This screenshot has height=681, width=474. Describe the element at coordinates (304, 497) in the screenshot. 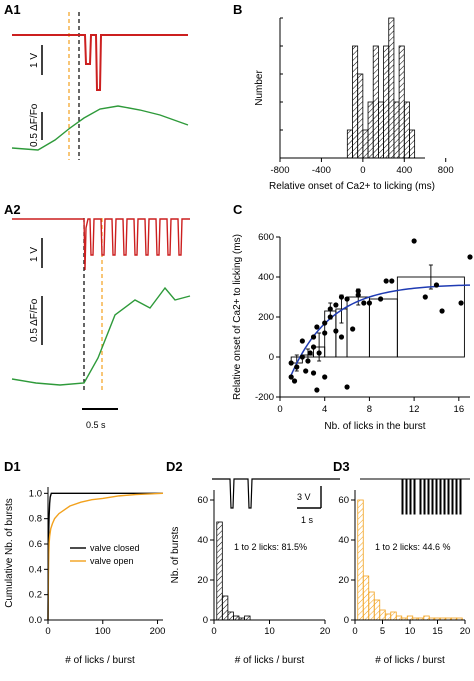

I see `d2-voltage-scale-label: 3 V` at that location.